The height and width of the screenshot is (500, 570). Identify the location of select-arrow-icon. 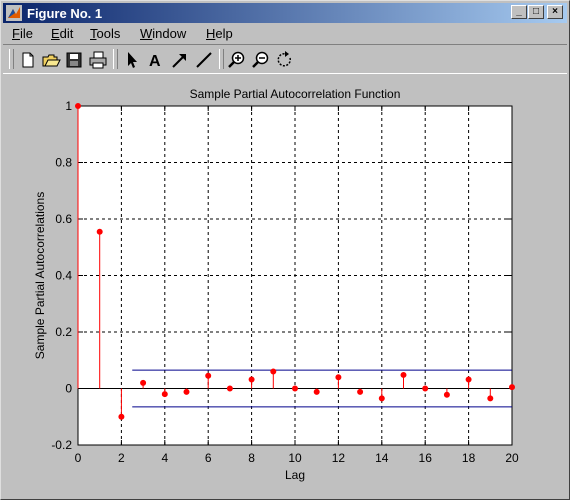
(132, 60).